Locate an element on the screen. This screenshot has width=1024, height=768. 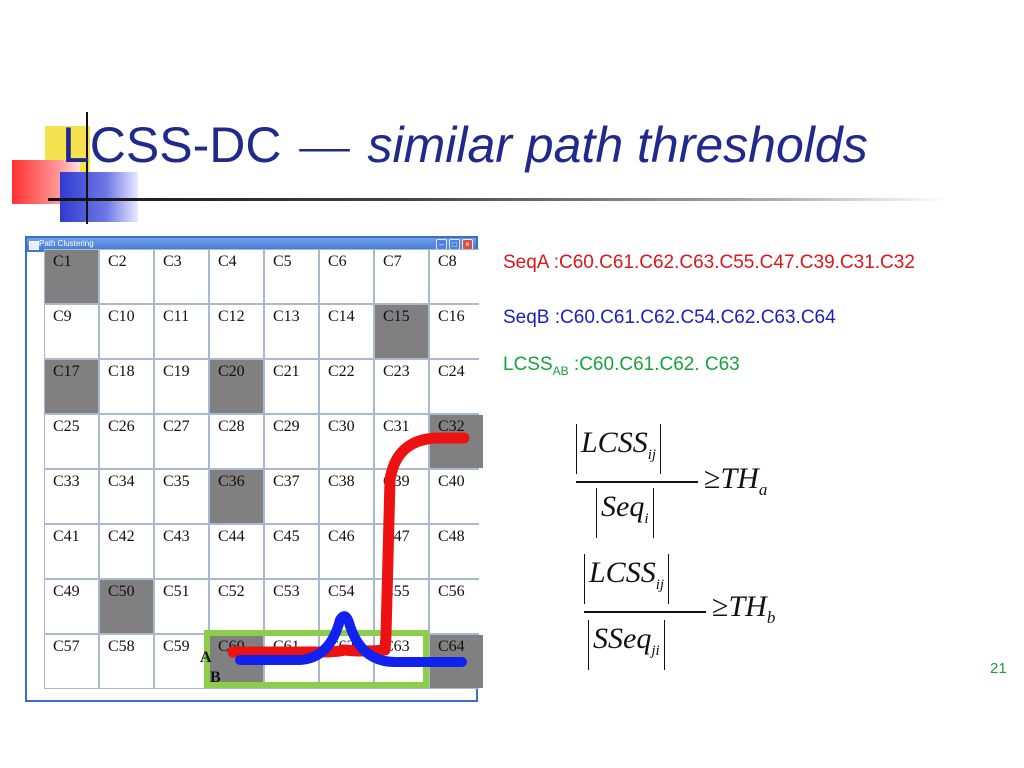
window-title: Path Clustering is located at coordinates (66, 243).